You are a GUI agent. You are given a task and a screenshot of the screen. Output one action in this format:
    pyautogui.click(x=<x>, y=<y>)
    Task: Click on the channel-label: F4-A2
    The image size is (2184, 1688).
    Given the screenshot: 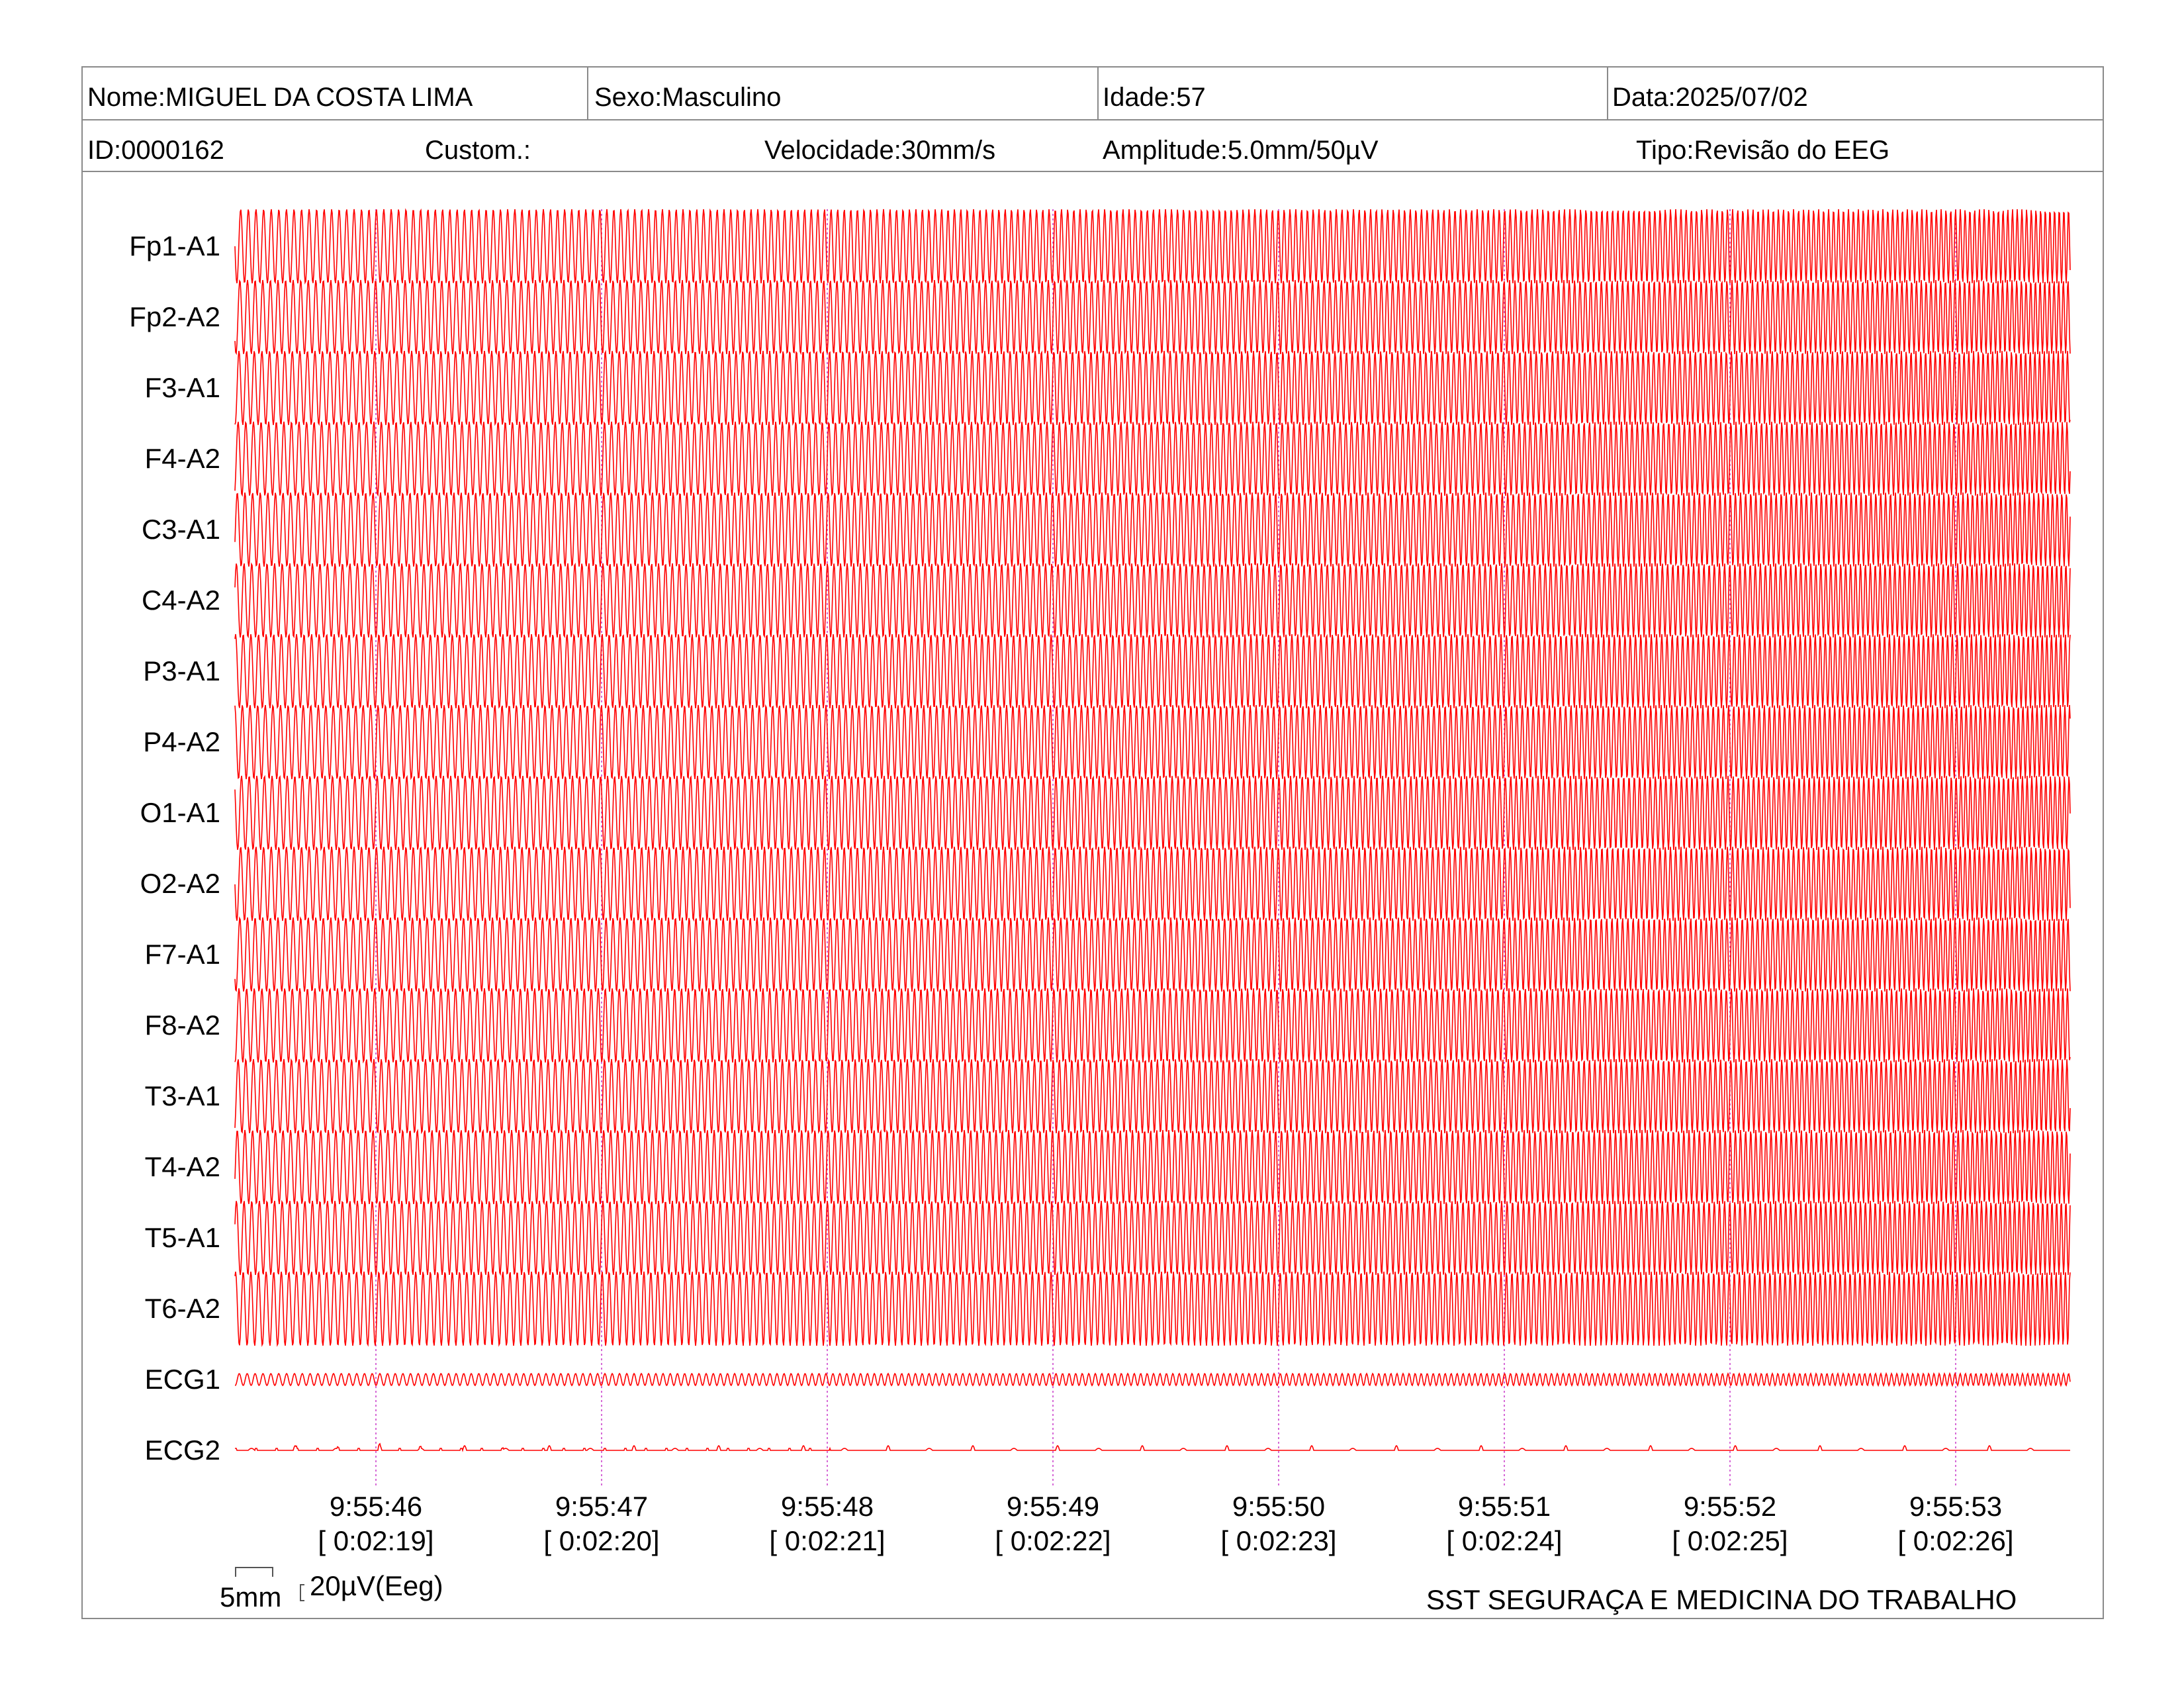 What is the action you would take?
    pyautogui.click(x=182, y=458)
    